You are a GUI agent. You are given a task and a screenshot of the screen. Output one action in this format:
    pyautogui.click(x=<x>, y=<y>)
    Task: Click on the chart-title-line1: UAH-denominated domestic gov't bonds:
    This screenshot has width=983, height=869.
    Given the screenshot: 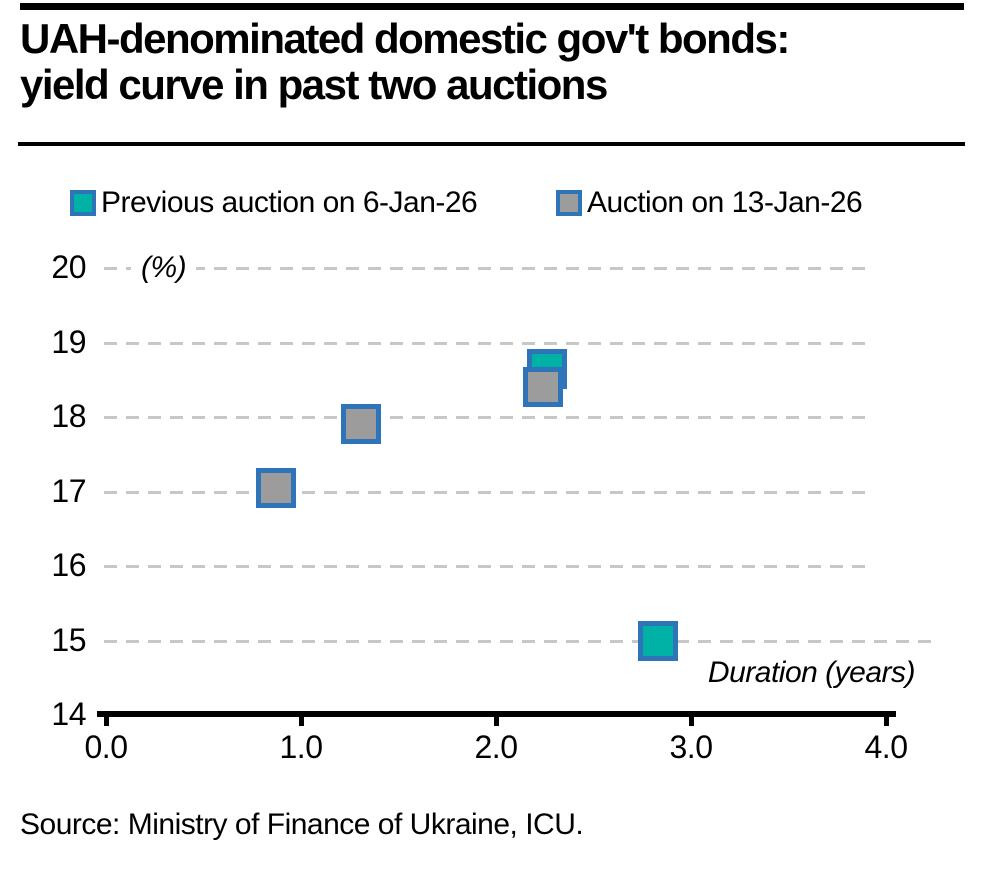 What is the action you would take?
    pyautogui.click(x=405, y=38)
    